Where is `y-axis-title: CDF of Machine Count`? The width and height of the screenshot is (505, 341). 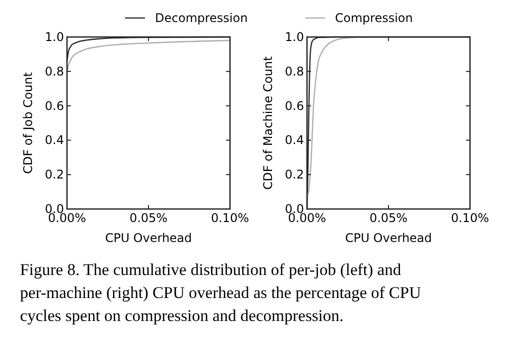 y-axis-title: CDF of Machine Count is located at coordinates (268, 123).